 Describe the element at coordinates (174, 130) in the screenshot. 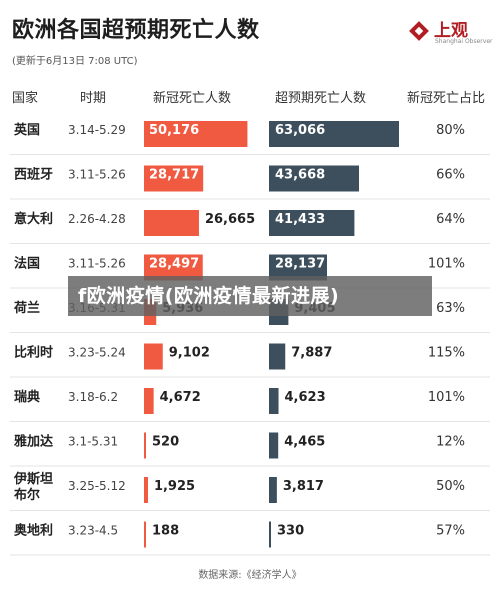

I see `covid-value-label: 50,176` at that location.